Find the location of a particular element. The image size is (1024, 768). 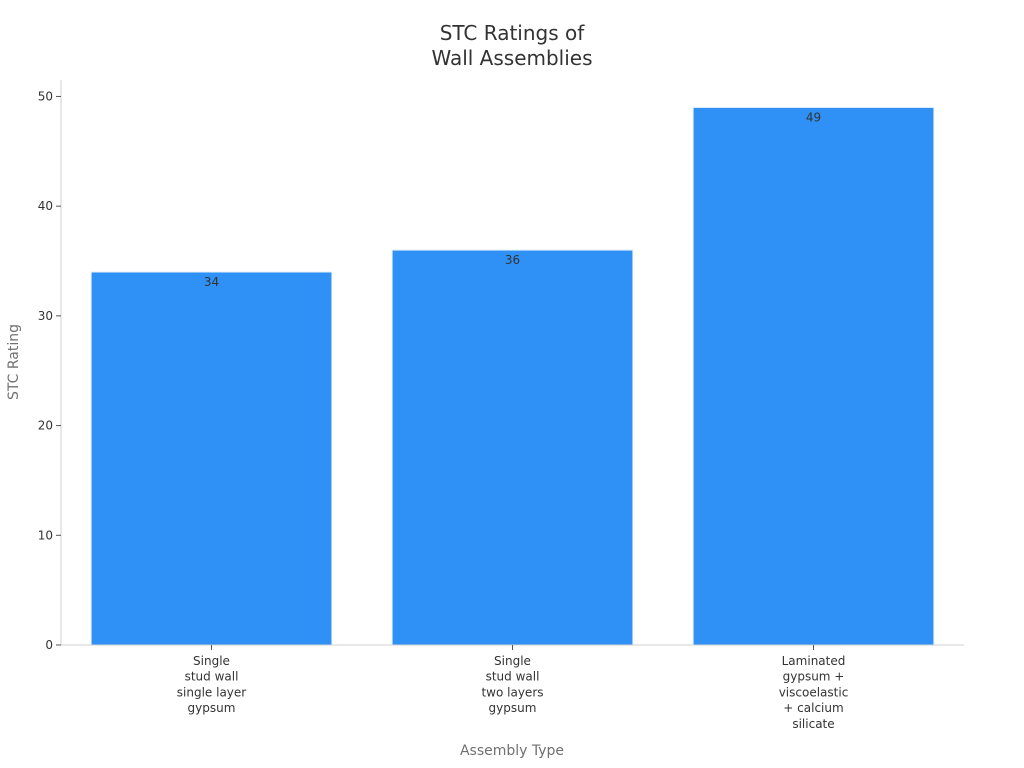

y-tick-label: 50 is located at coordinates (45, 96).